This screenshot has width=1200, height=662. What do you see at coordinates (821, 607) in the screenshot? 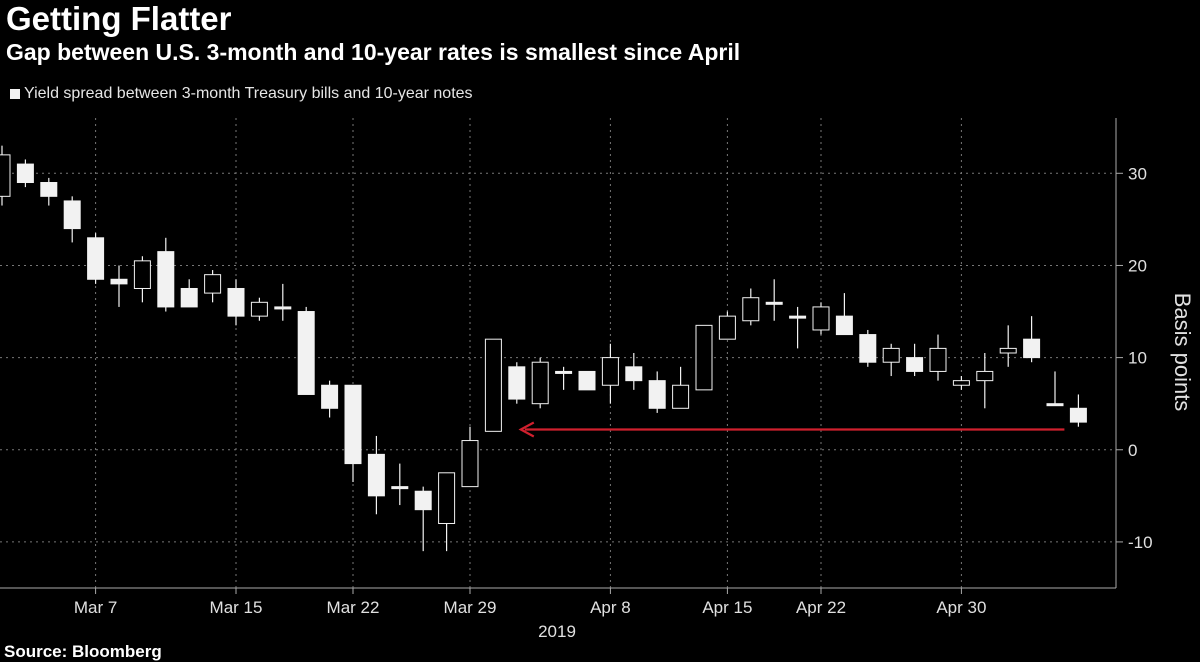
I see `x-tick-label: Apr 22` at bounding box center [821, 607].